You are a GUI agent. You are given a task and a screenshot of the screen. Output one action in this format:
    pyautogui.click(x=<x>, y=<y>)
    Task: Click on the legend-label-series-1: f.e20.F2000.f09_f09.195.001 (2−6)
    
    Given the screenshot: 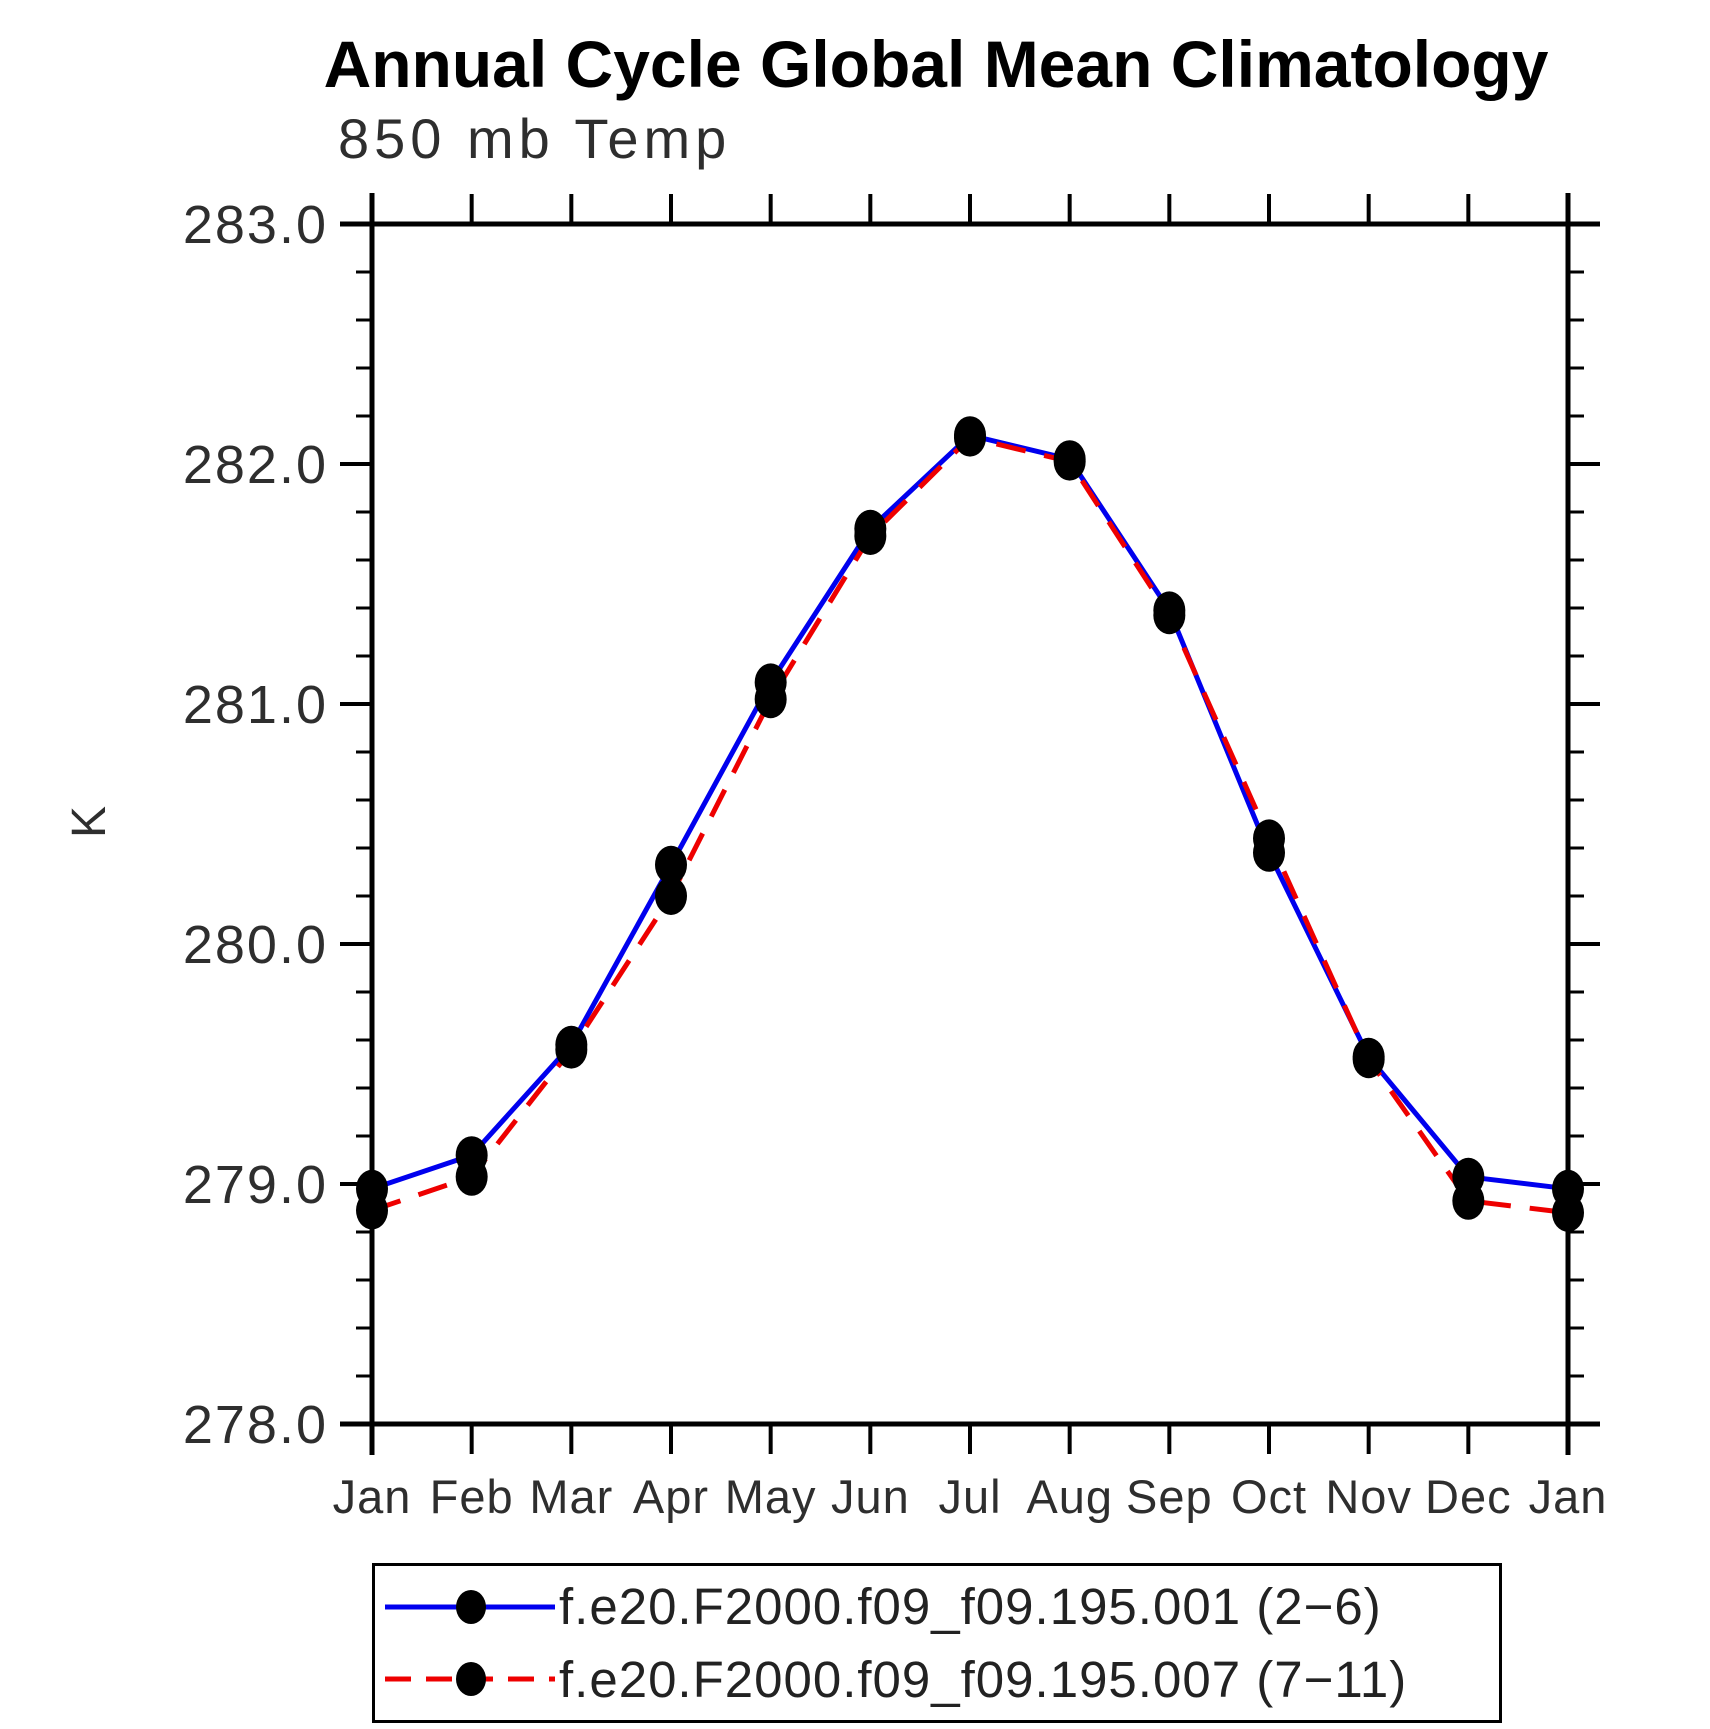 What is the action you would take?
    pyautogui.click(x=970, y=1607)
    